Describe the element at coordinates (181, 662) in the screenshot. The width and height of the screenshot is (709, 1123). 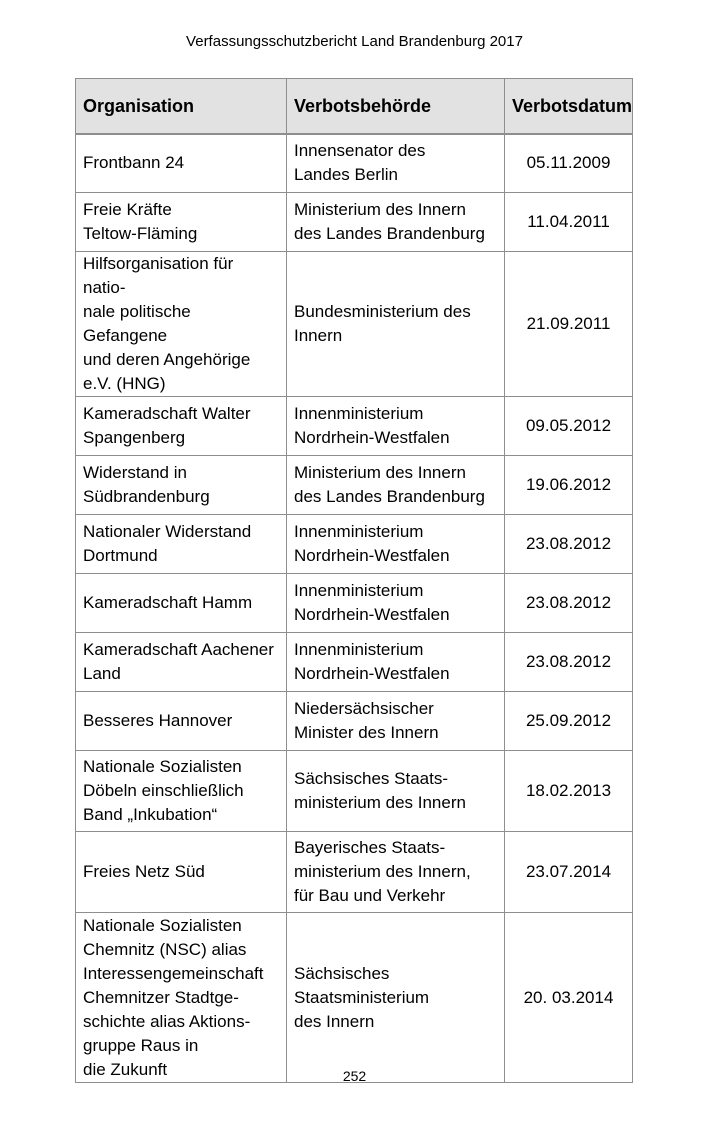
I see `organisation-cell: Kameradschaft Aachener Land` at that location.